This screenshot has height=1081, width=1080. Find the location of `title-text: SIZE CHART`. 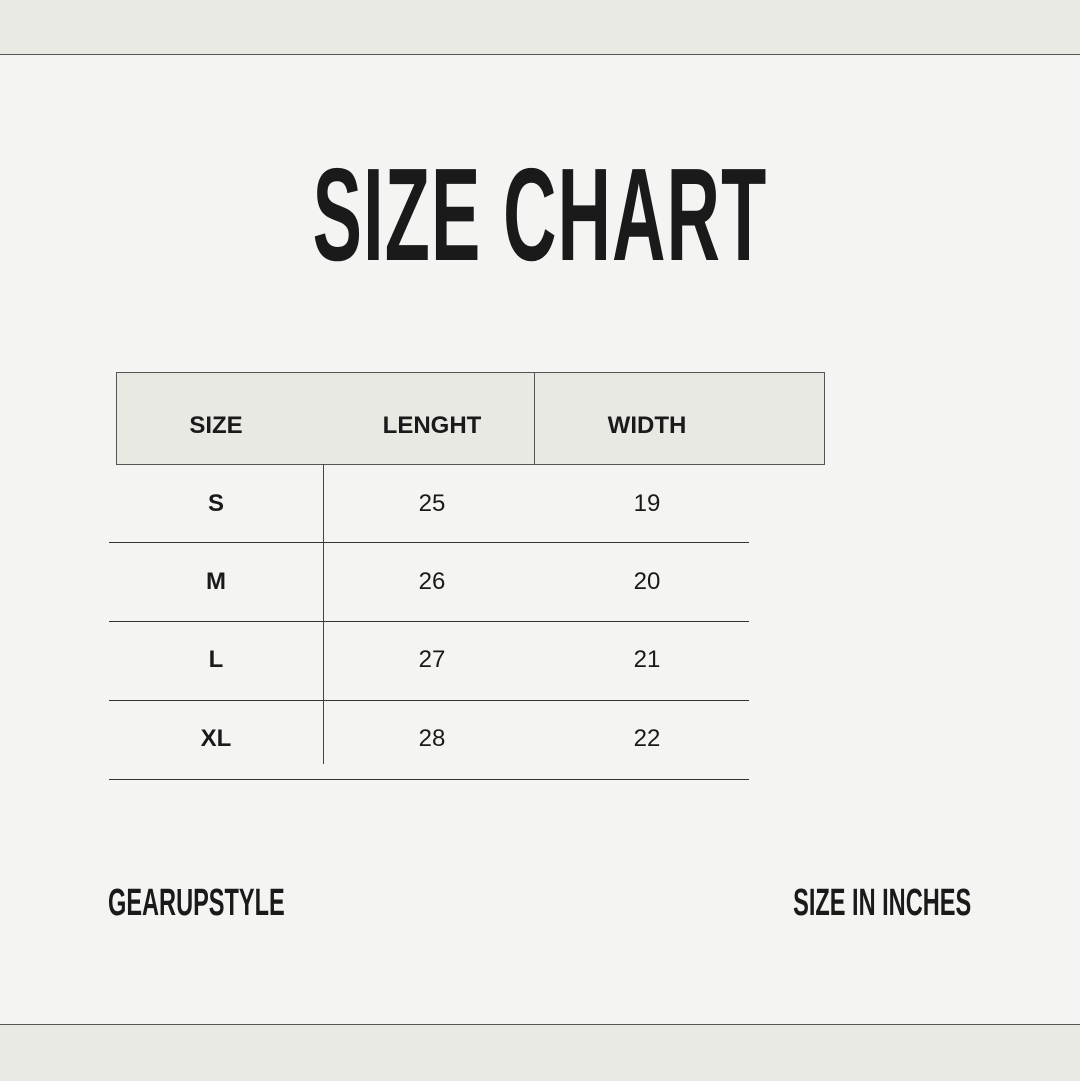

title-text: SIZE CHART is located at coordinates (540, 214).